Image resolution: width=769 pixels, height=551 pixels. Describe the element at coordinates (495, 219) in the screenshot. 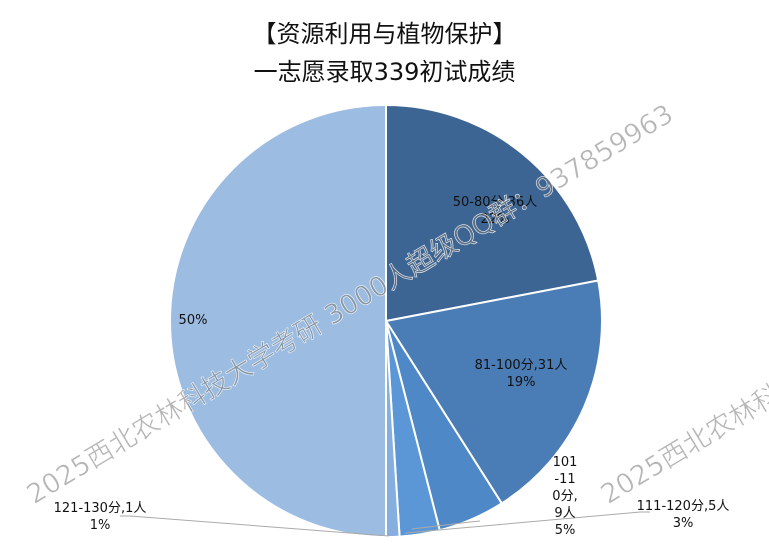

I see `slice-value-label: 22%` at that location.